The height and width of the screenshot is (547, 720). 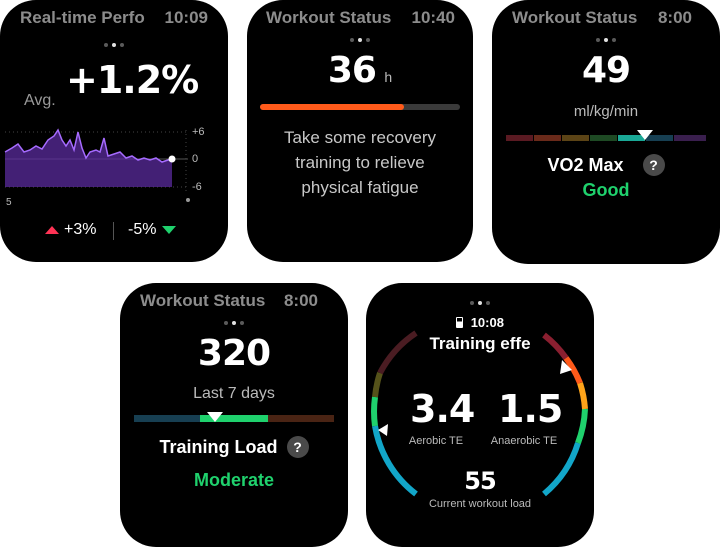 I want to click on status-bar: 10:08, so click(x=480, y=322).